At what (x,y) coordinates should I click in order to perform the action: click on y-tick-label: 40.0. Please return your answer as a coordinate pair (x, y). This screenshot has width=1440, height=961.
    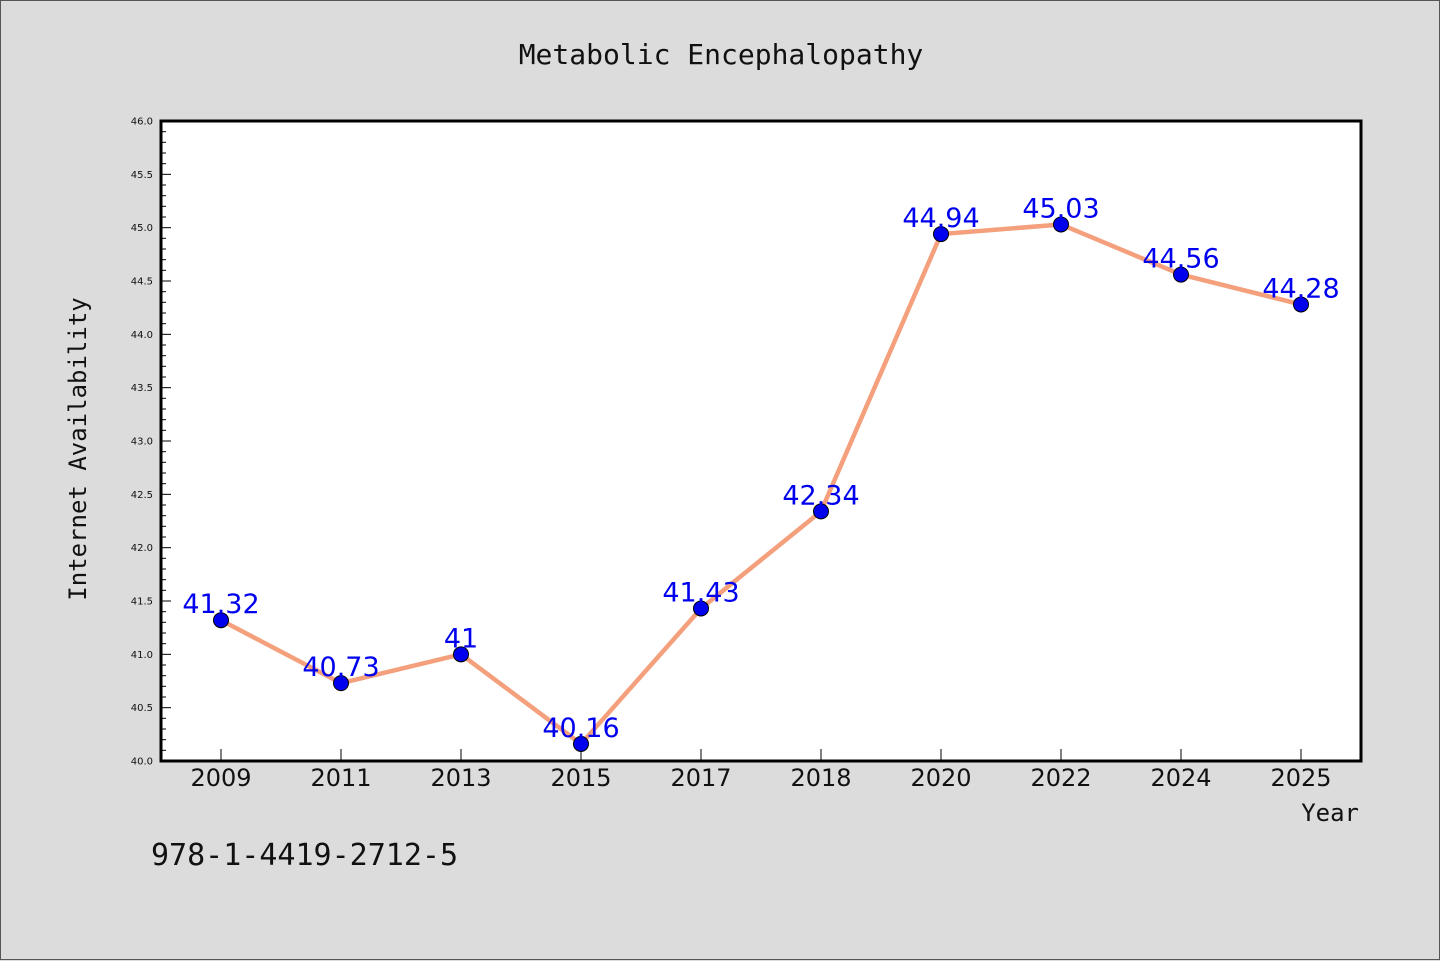
    Looking at the image, I should click on (142, 762).